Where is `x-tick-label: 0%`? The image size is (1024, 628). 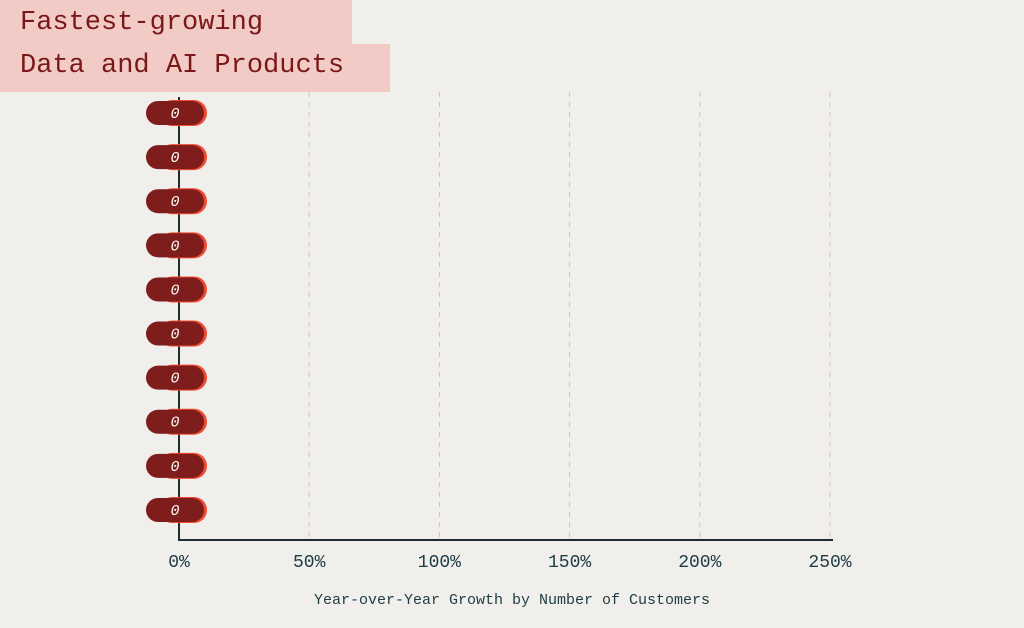
x-tick-label: 0% is located at coordinates (179, 563).